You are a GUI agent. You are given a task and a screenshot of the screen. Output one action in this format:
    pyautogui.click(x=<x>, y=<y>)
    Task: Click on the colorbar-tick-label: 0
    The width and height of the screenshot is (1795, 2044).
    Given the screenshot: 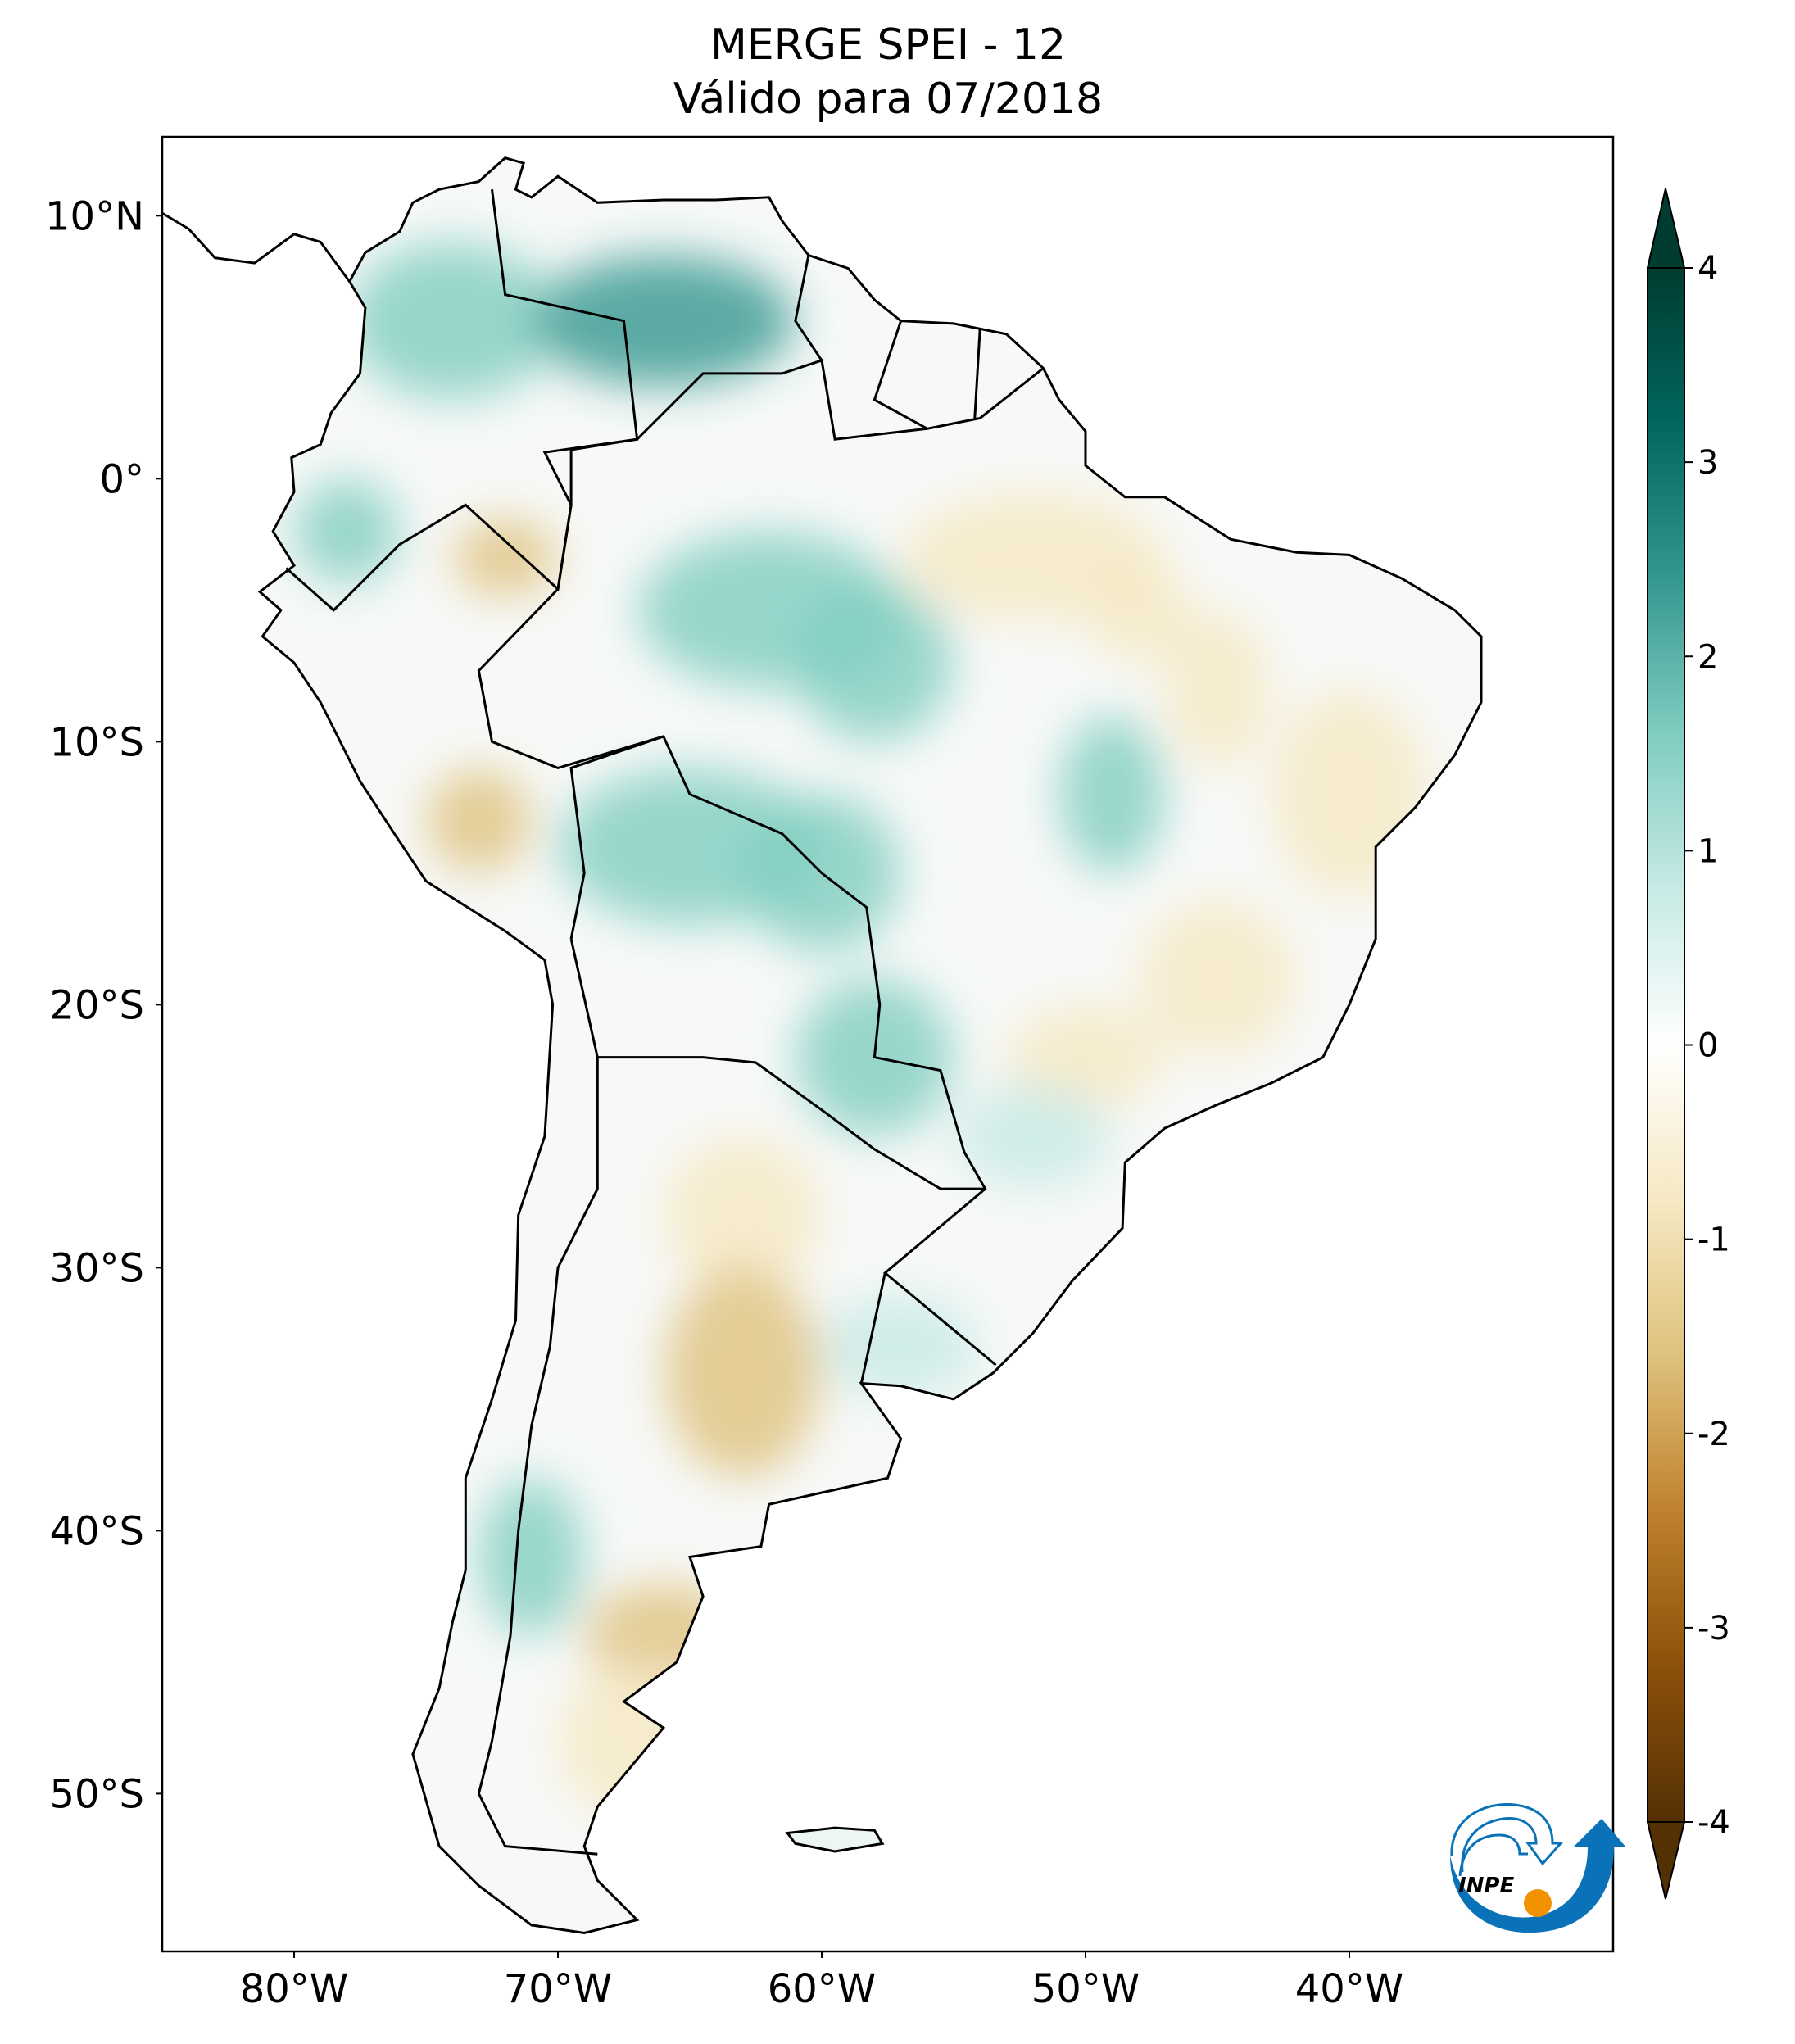 What is the action you would take?
    pyautogui.click(x=1708, y=1046)
    